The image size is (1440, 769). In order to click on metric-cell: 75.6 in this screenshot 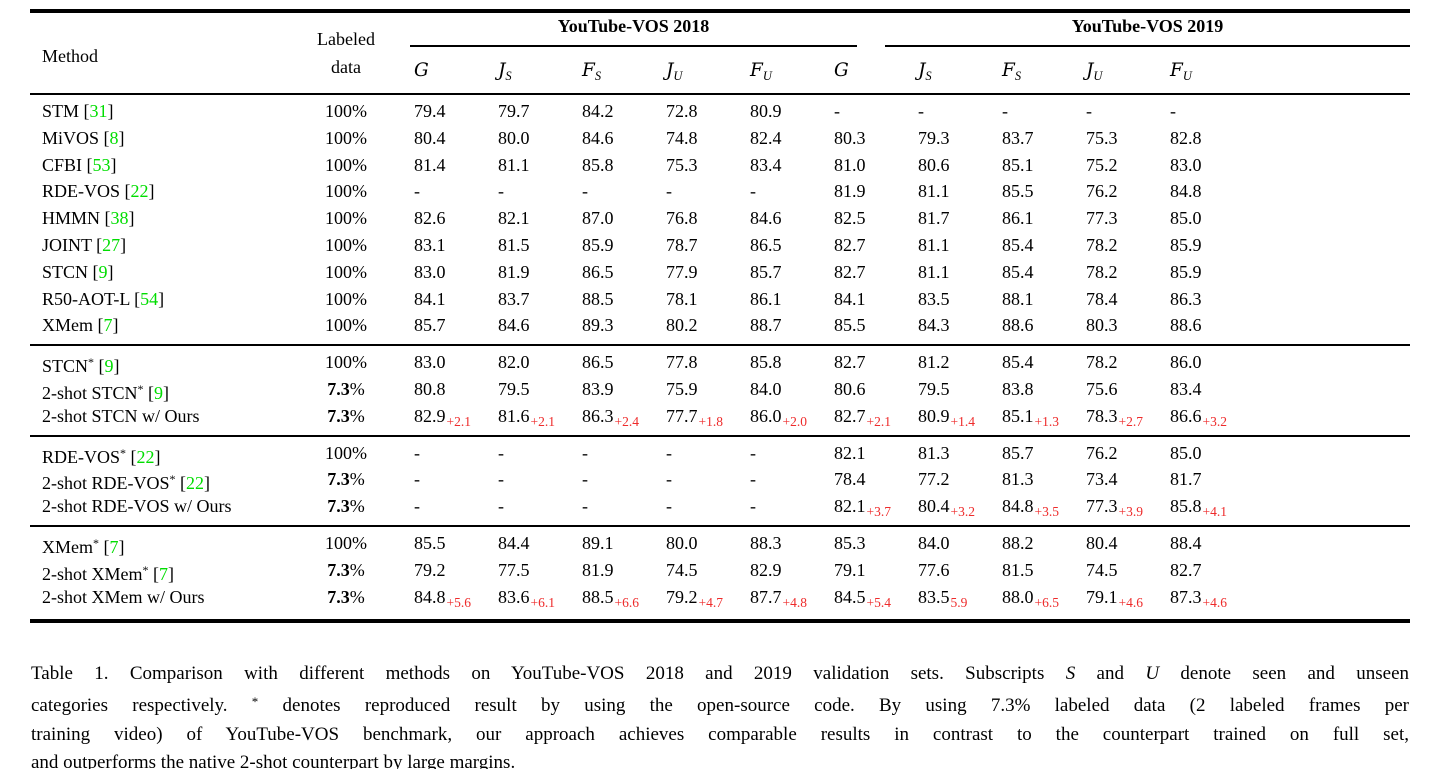, I will do `click(1102, 388)`.